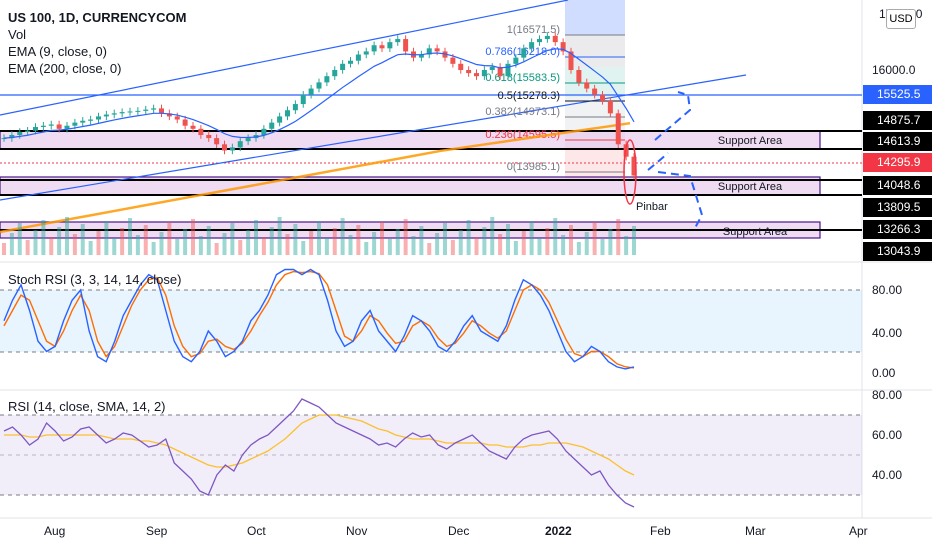 The width and height of the screenshot is (932, 550). I want to click on stoch-k-line, so click(319, 319).